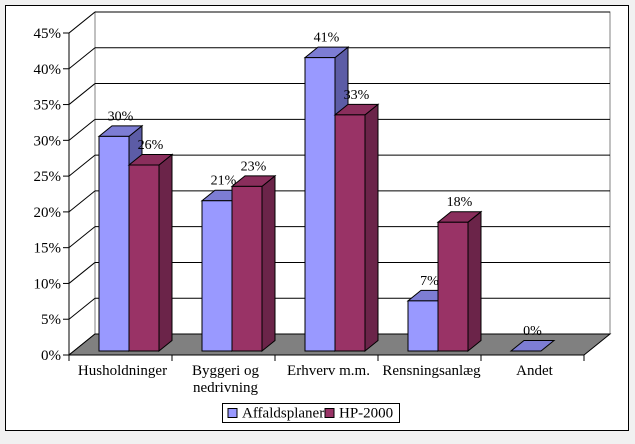 This screenshot has height=444, width=635. I want to click on category-label-andet: Andet, so click(534, 371).